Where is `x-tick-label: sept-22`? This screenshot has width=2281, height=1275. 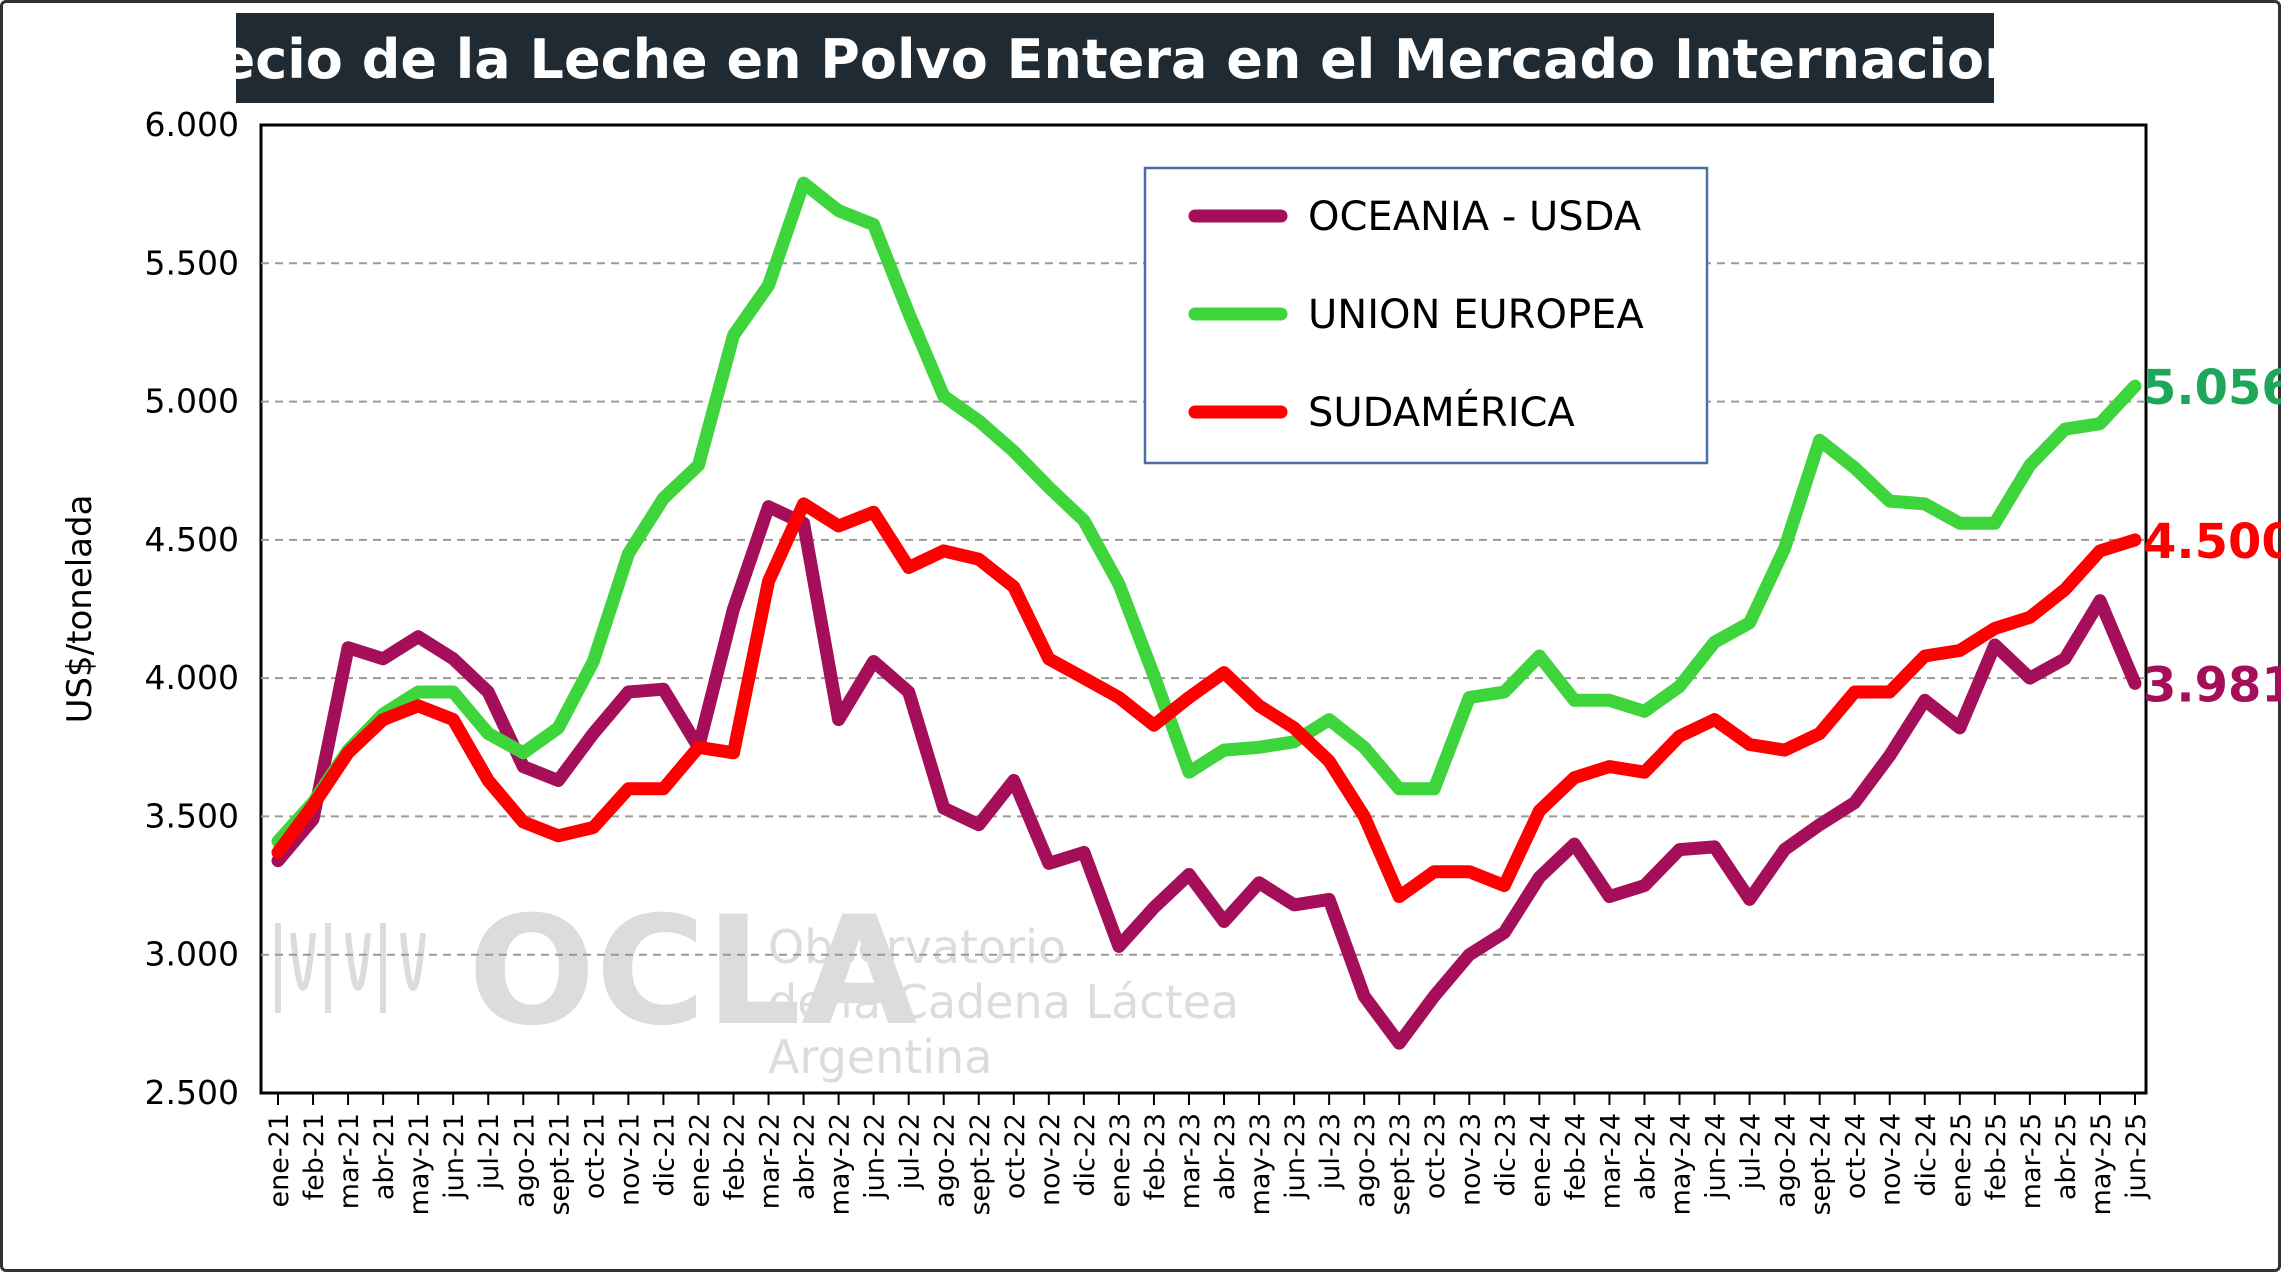
x-tick-label: sept-22 is located at coordinates (980, 1164).